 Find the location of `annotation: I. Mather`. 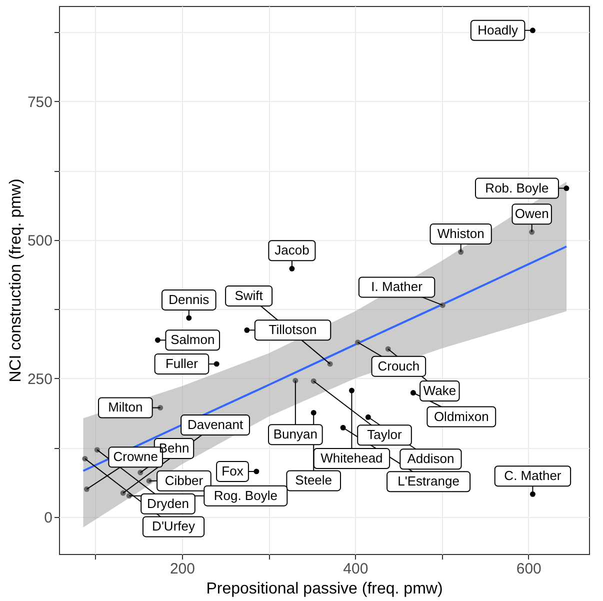

annotation: I. Mather is located at coordinates (397, 286).